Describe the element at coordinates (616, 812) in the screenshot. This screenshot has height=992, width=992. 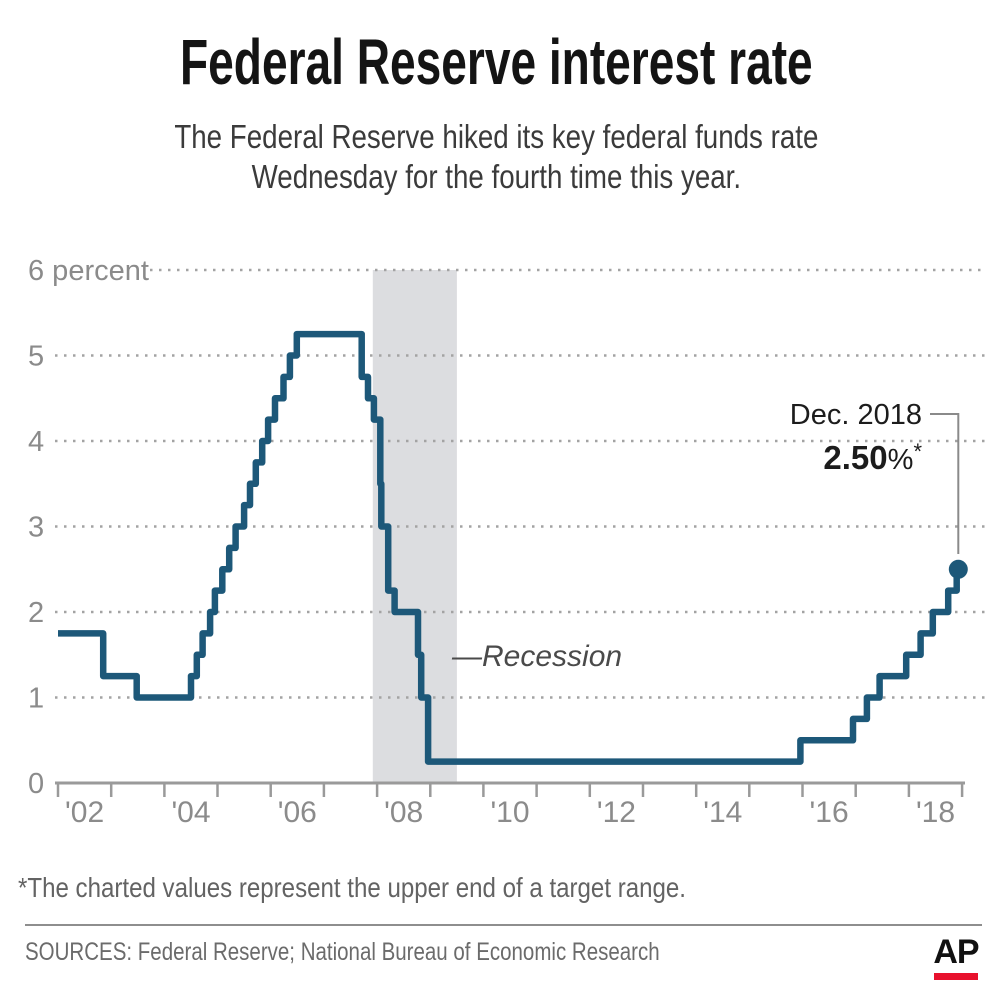
I see `x-axis-label-2012: '12` at that location.